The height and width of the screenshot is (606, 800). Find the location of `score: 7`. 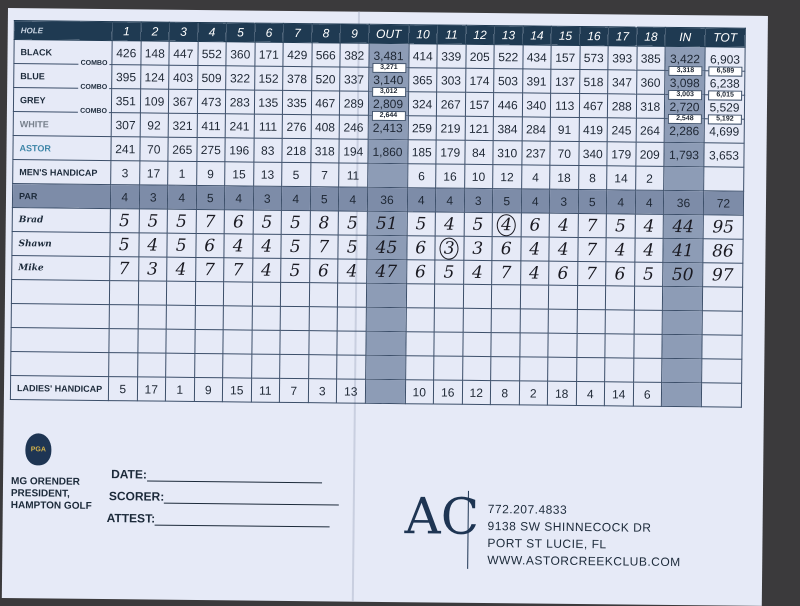

score: 7 is located at coordinates (506, 272).